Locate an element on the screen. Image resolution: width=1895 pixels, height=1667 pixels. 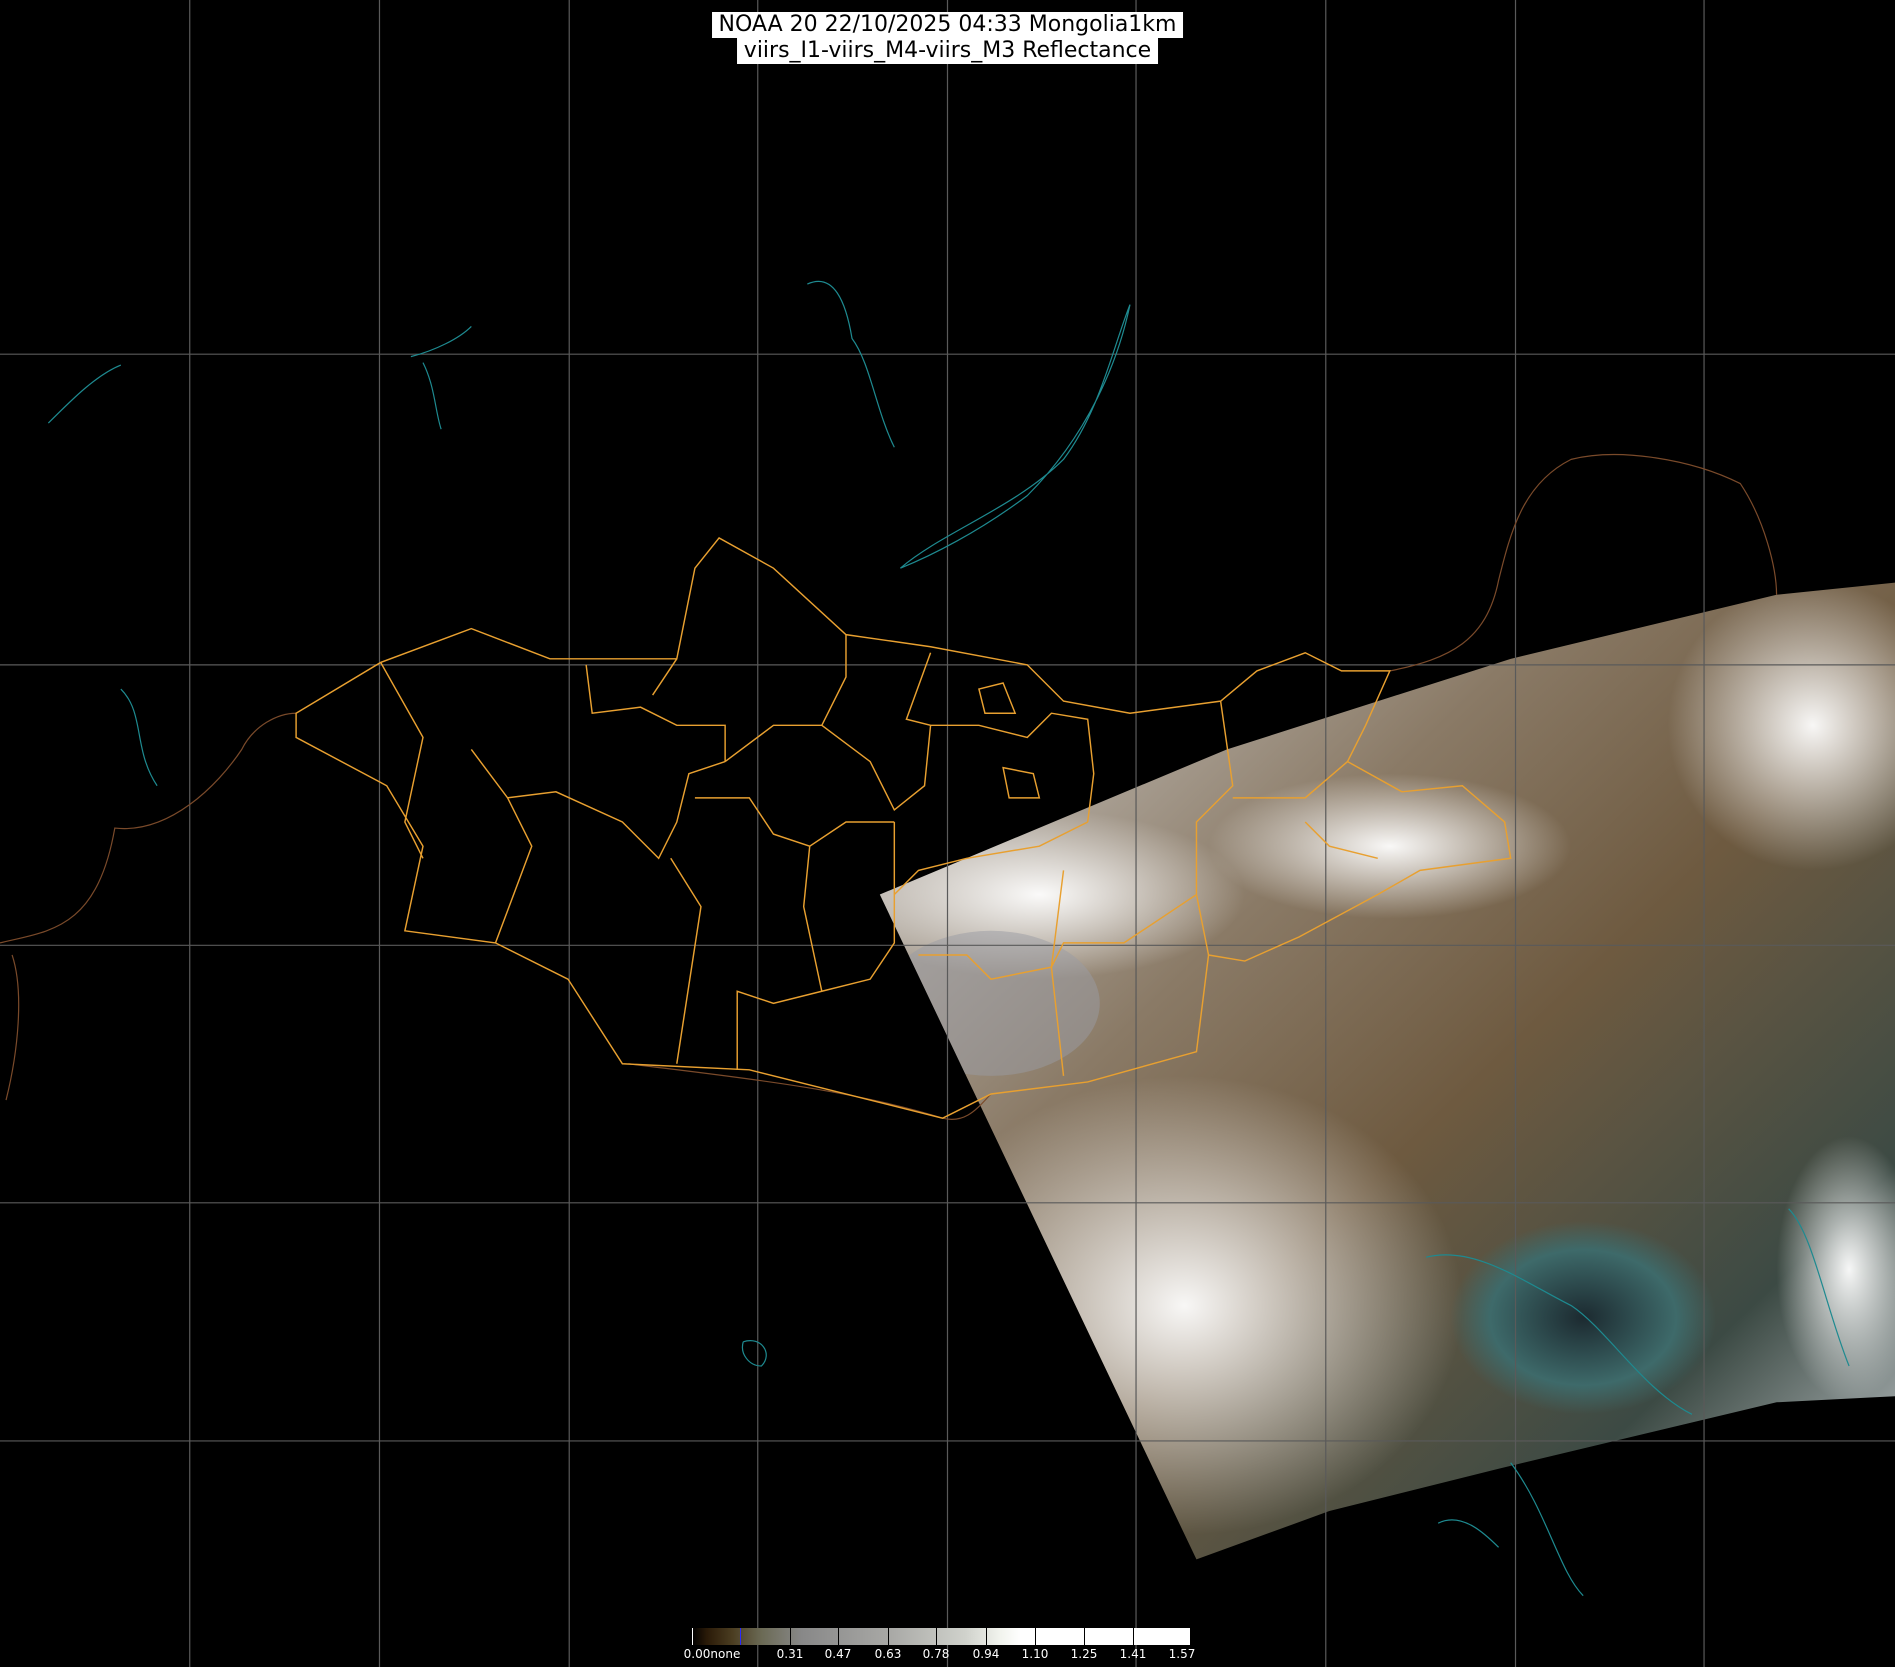
colorbar-gradient is located at coordinates (941, 1636).